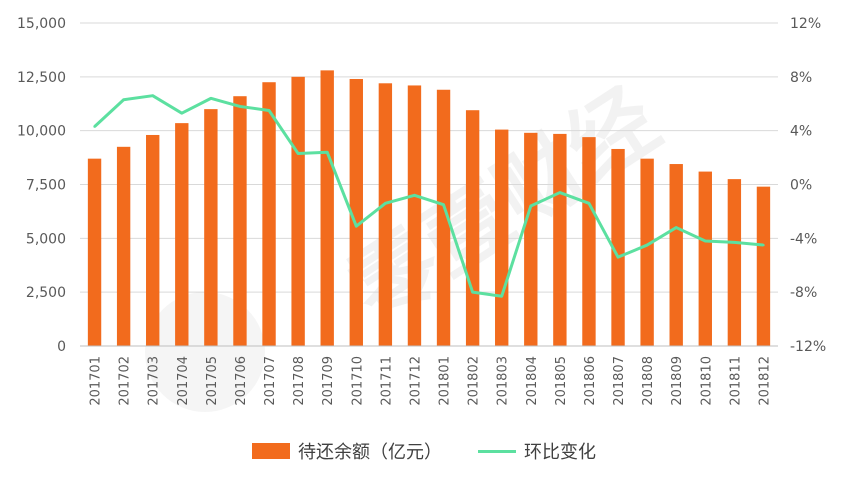 The image size is (848, 480). Describe the element at coordinates (706, 381) in the screenshot. I see `x-tick-label: 201810` at that location.